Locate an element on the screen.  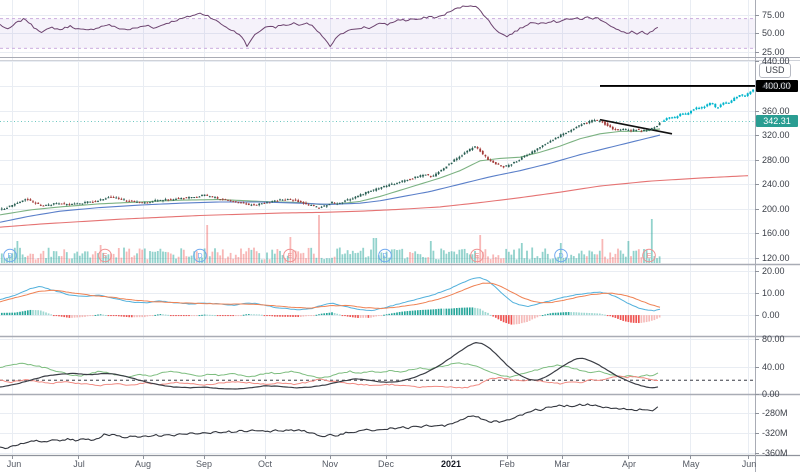
time-axis-label: Aug is located at coordinates (142, 464).